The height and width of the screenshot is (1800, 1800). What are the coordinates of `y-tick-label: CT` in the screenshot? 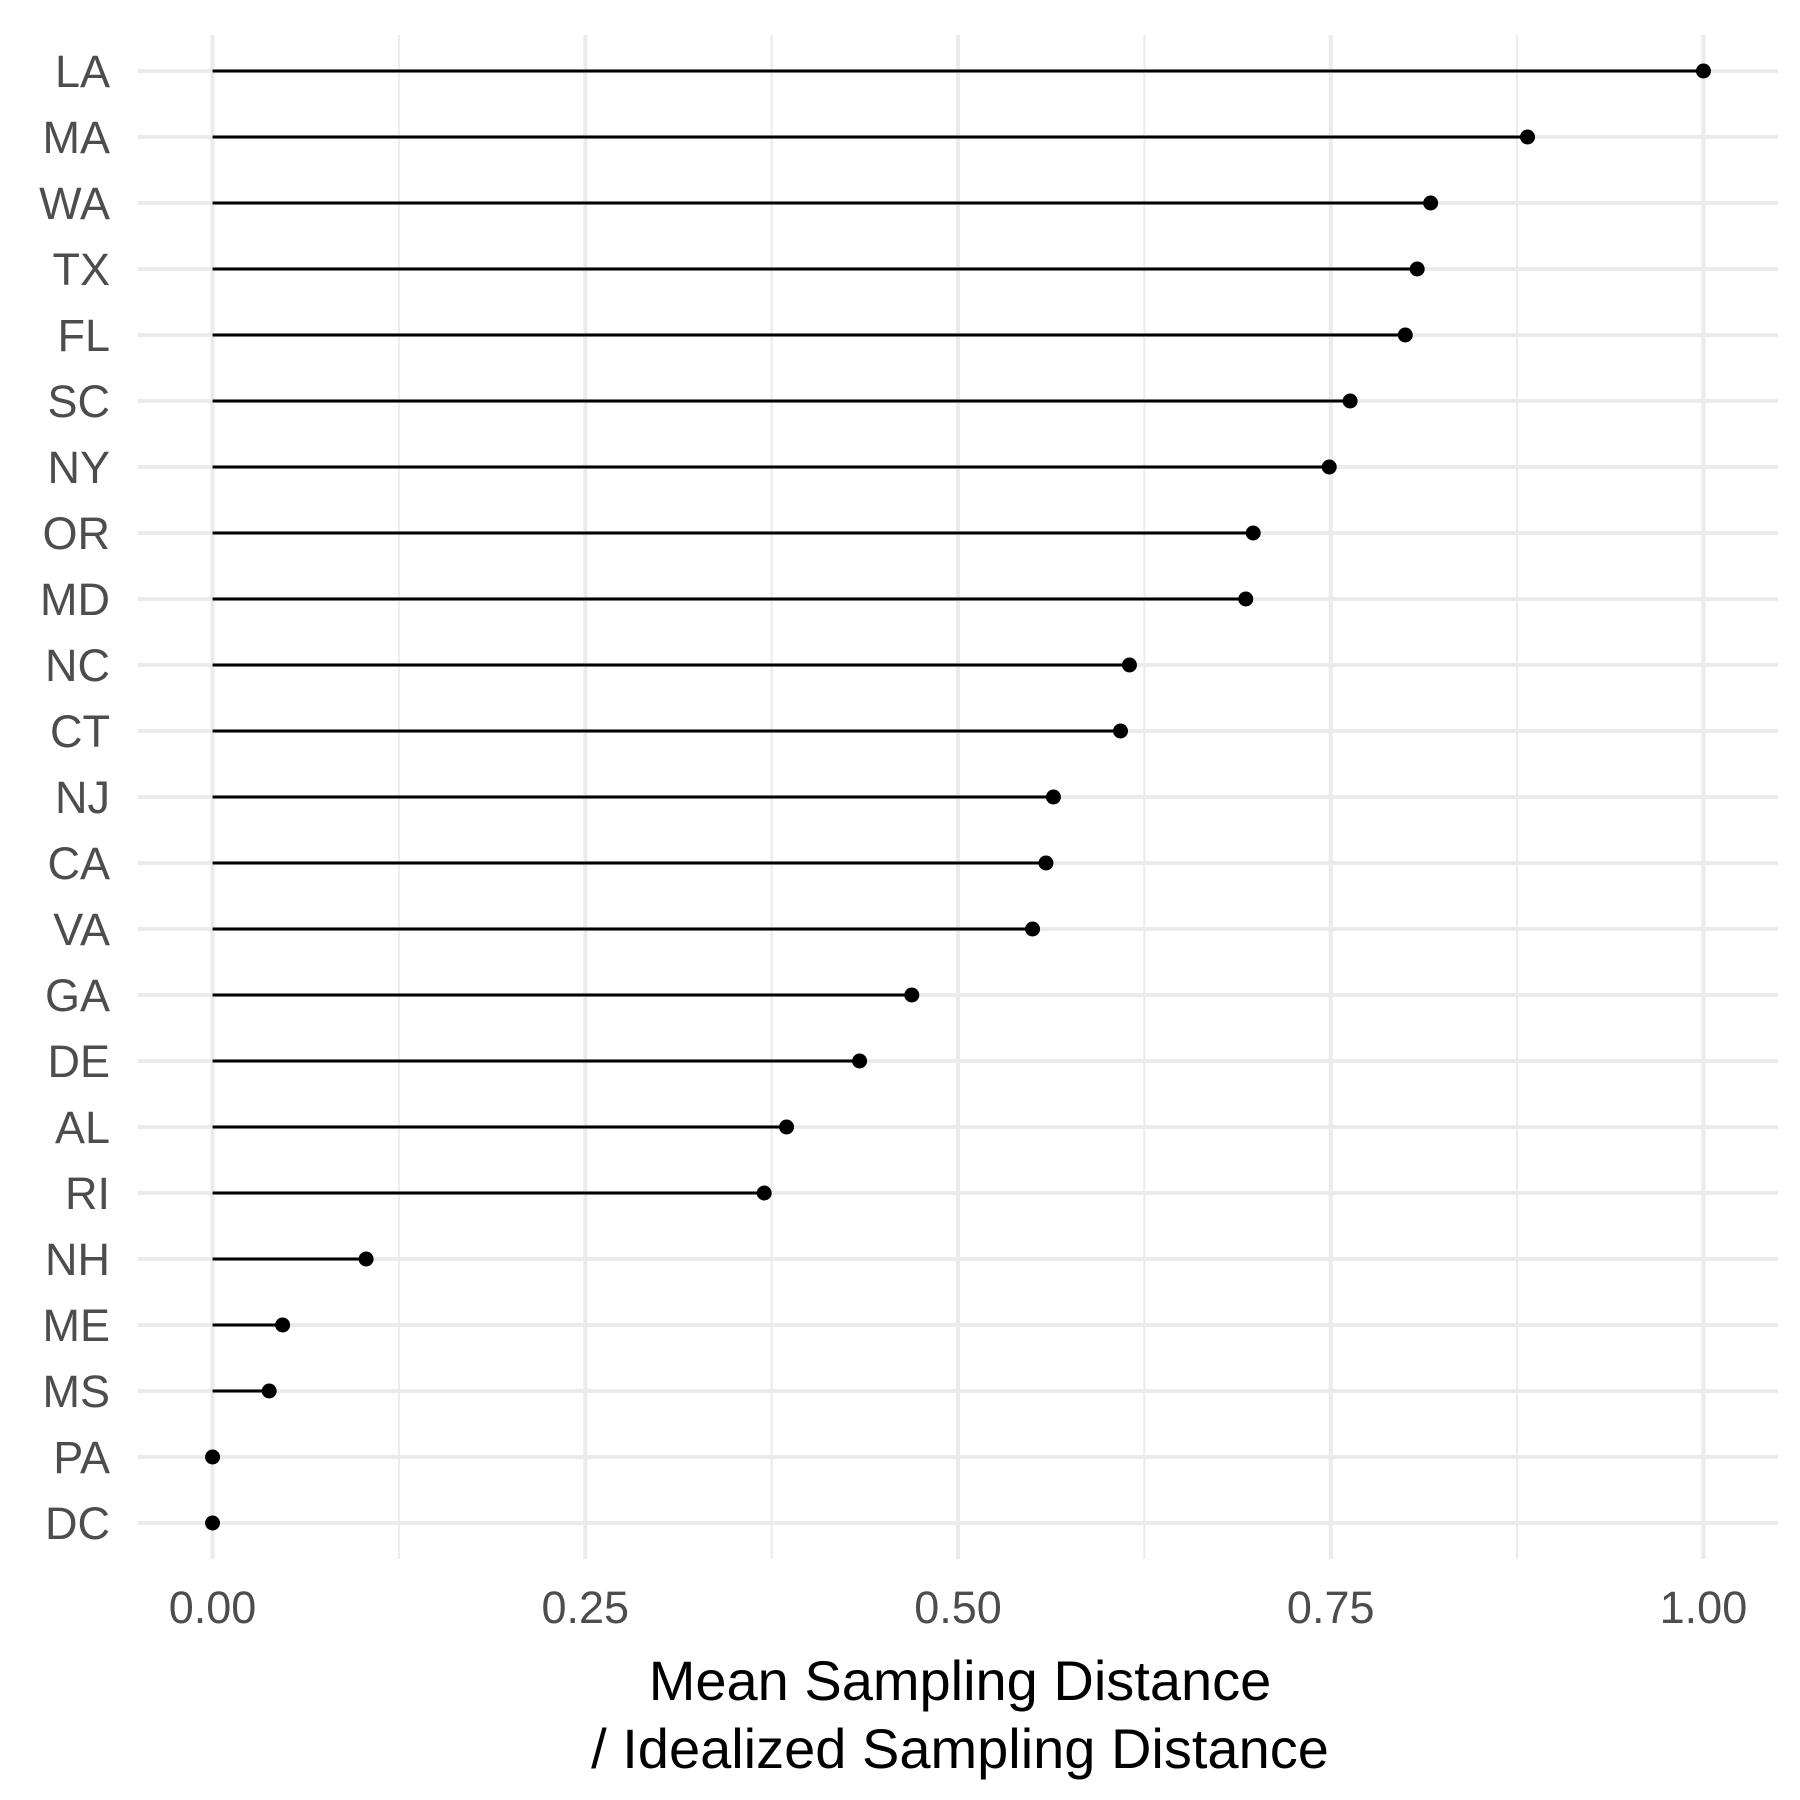 It's located at (80, 731).